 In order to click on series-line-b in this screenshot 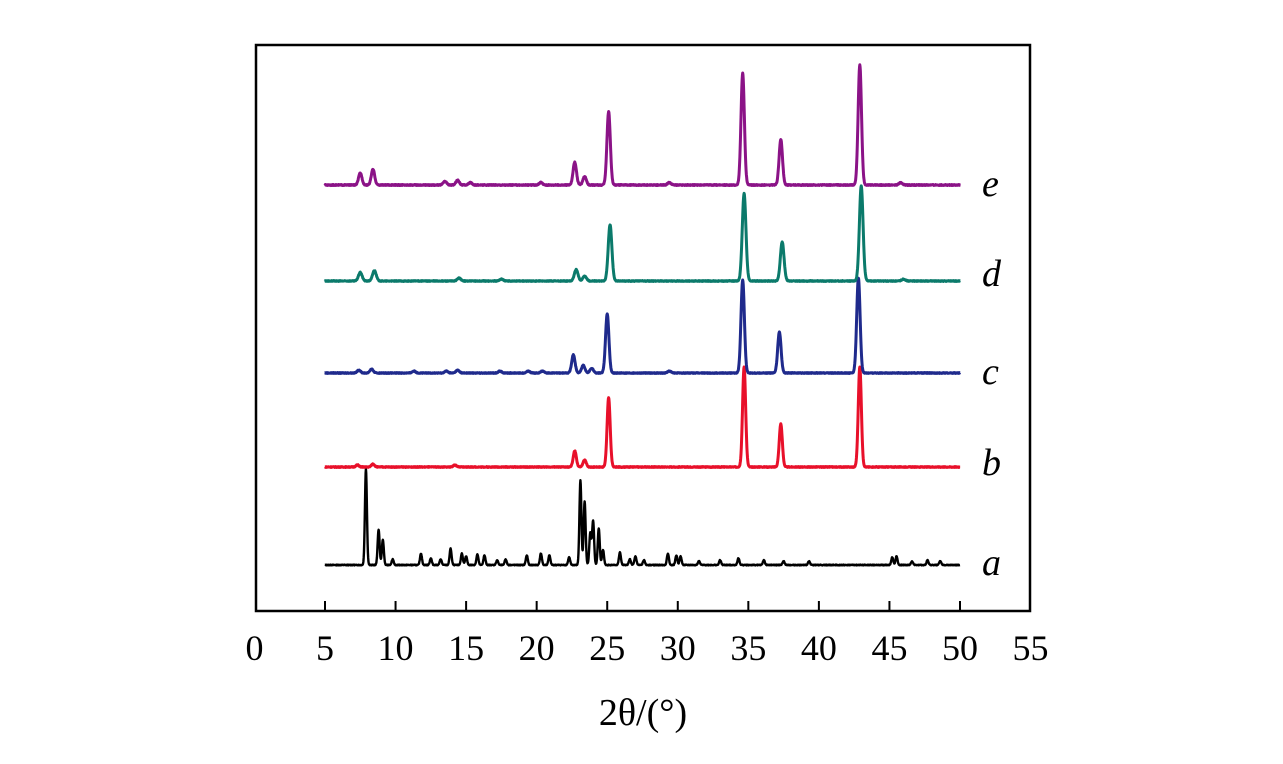, I will do `click(642, 417)`.